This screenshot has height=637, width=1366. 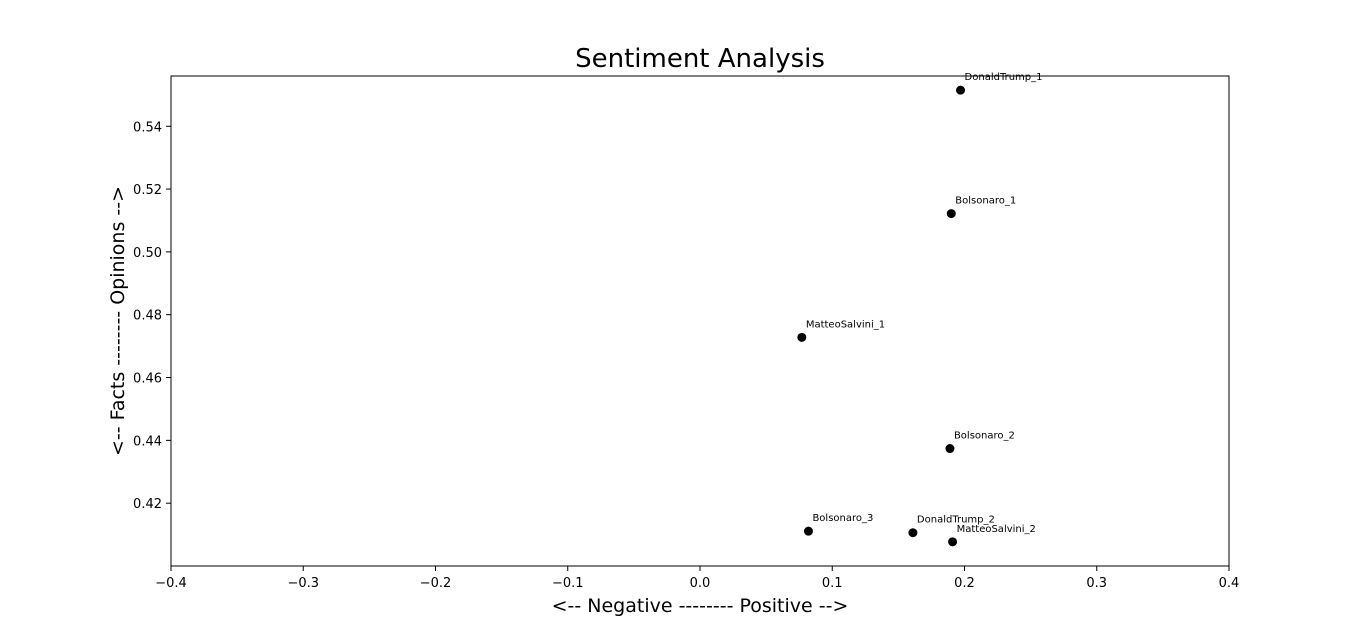 What do you see at coordinates (171, 583) in the screenshot?
I see `x-tick-label: −0.4` at bounding box center [171, 583].